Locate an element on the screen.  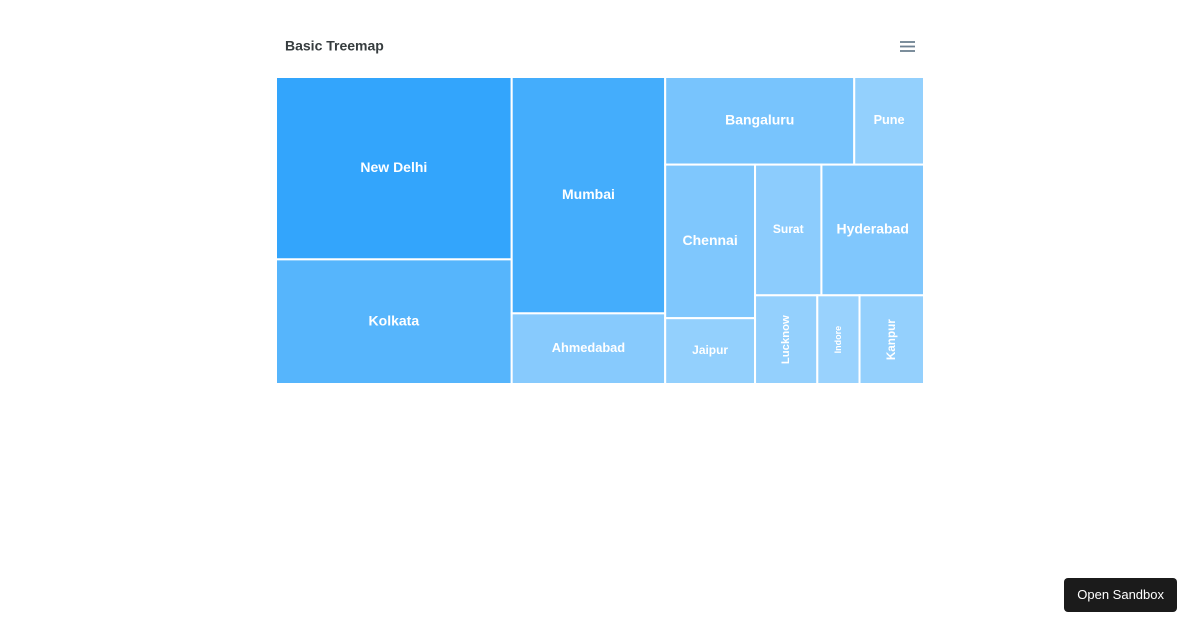
cell-label: Mumbai is located at coordinates (588, 194).